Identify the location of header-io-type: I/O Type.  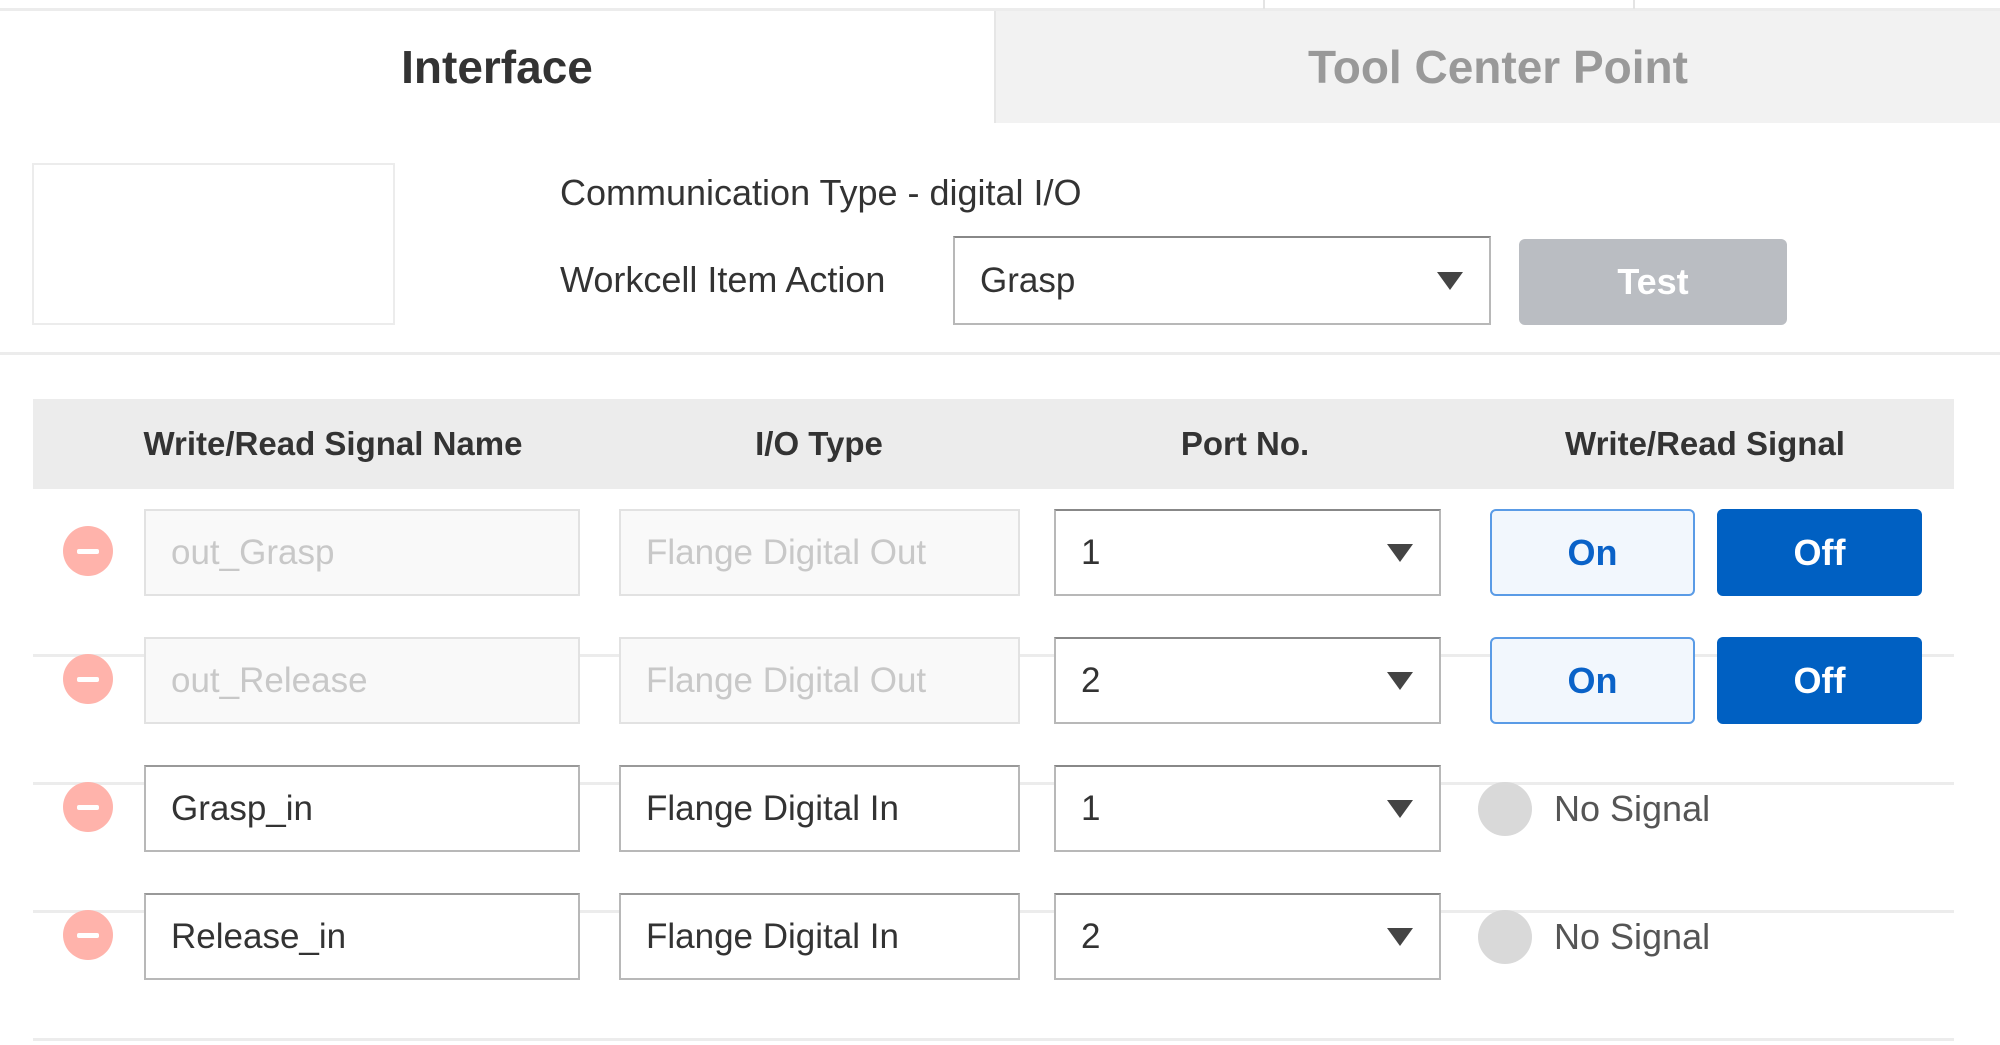
(819, 443).